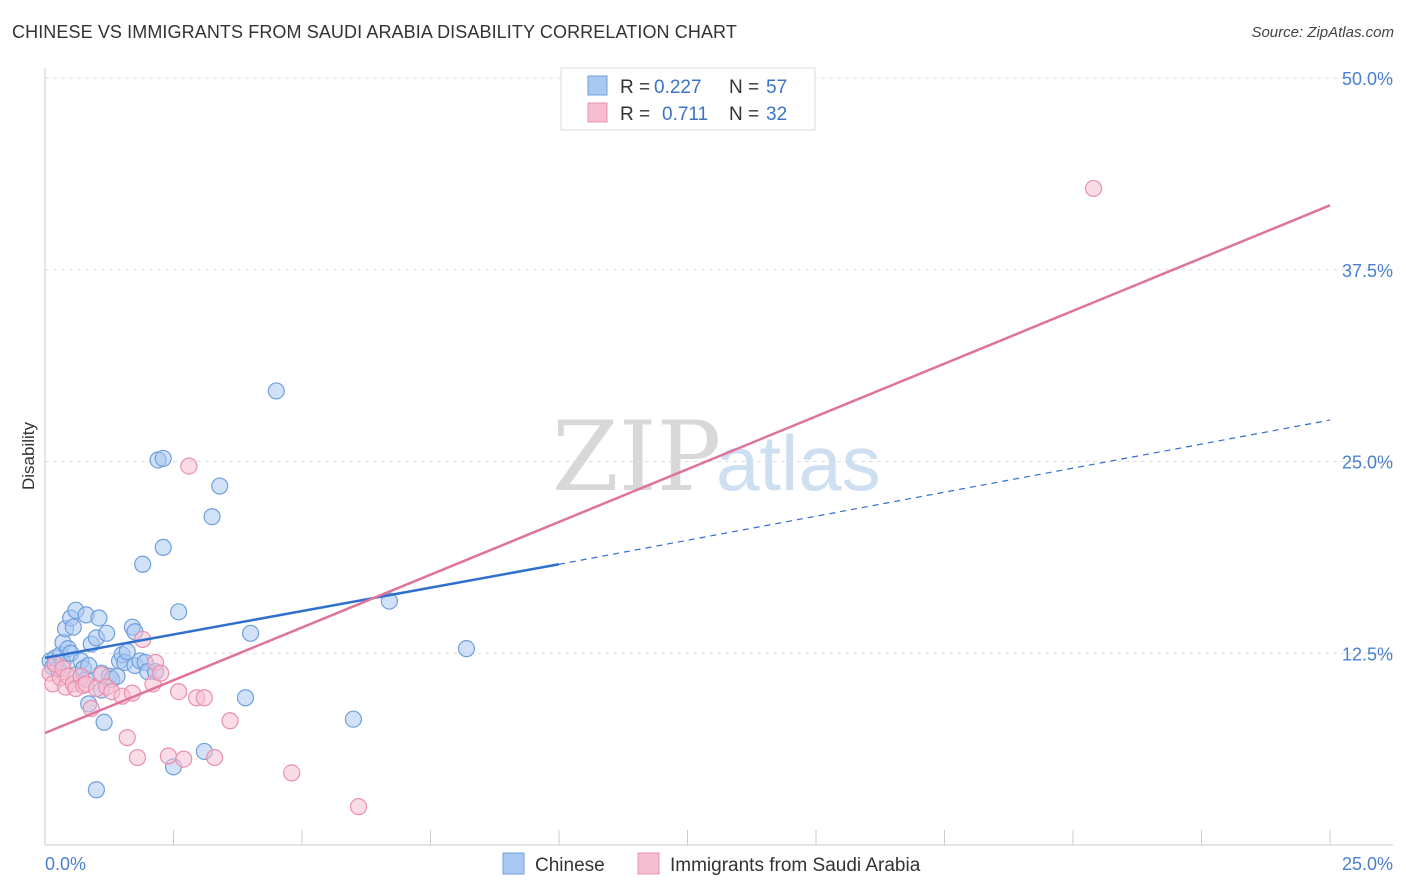  I want to click on legend-n-value: 32, so click(776, 114).